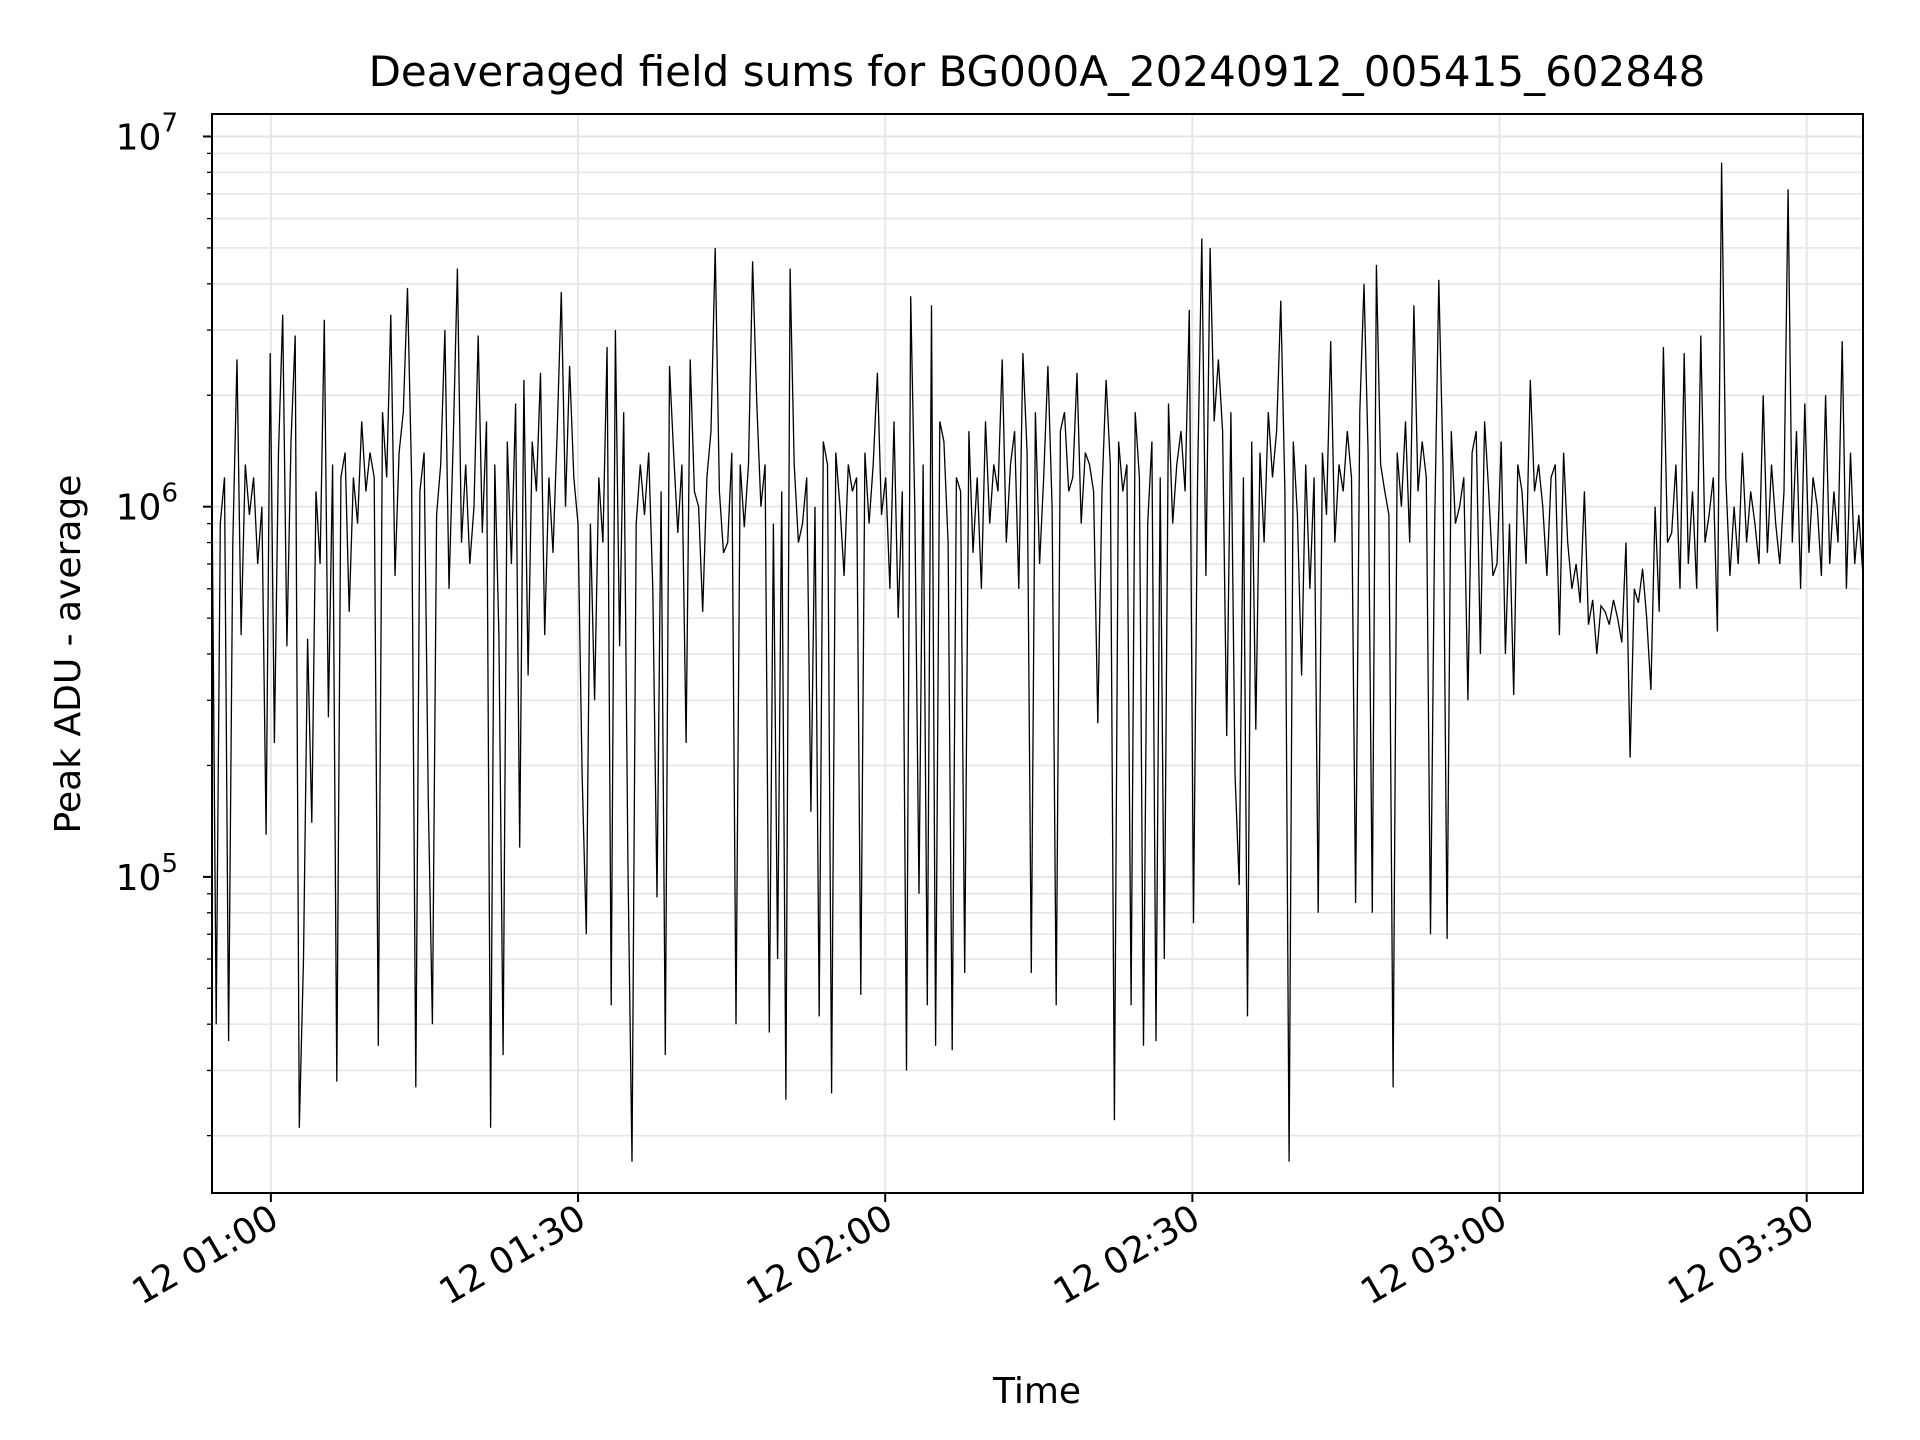 The width and height of the screenshot is (1920, 1440). What do you see at coordinates (68, 654) in the screenshot?
I see `y-axis-label: Peak ADU - average` at bounding box center [68, 654].